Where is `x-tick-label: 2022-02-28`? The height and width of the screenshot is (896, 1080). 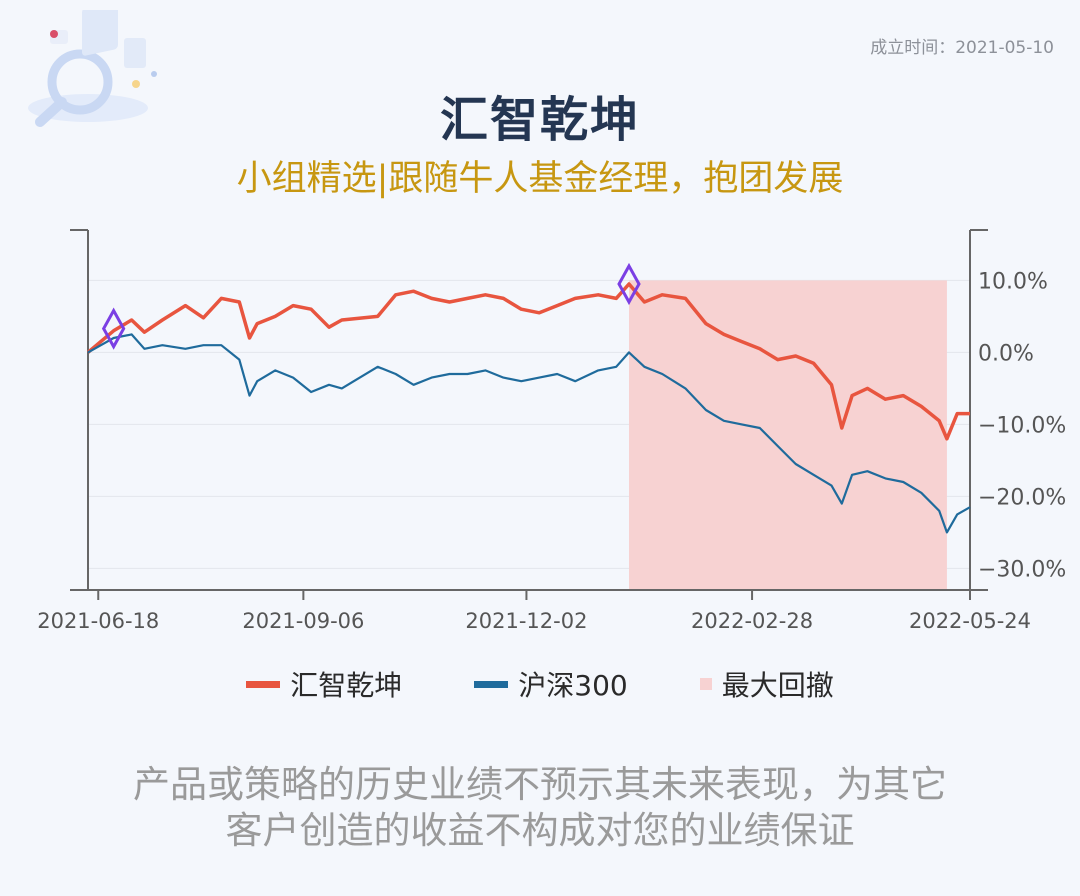
x-tick-label: 2022-02-28 is located at coordinates (752, 621).